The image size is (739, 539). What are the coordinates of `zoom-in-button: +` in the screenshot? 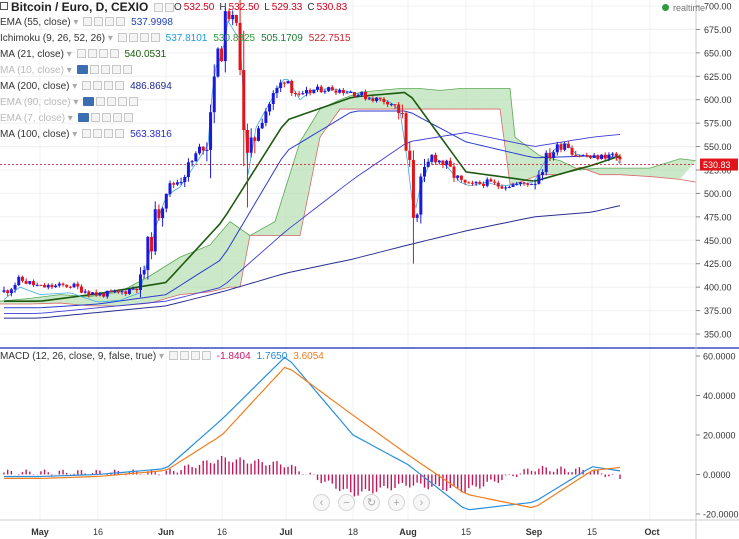 It's located at (396, 502).